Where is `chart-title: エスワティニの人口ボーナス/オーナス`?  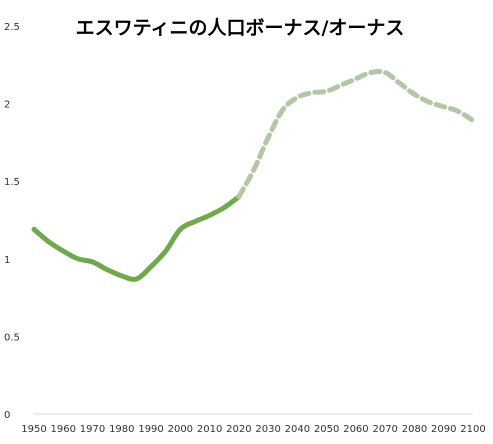 chart-title: エスワティニの人口ボーナス/オーナス is located at coordinates (240, 28).